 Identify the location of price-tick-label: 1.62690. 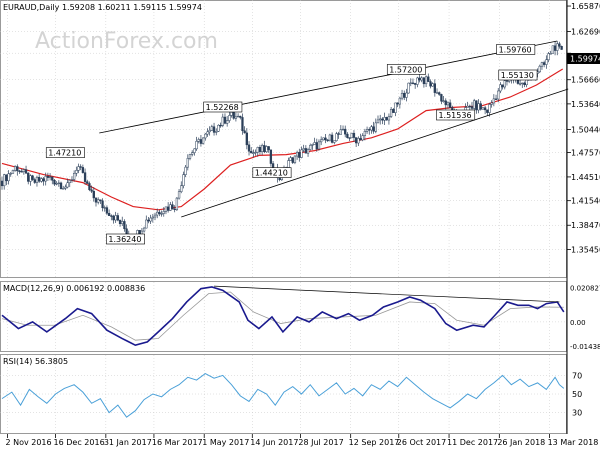
(585, 31).